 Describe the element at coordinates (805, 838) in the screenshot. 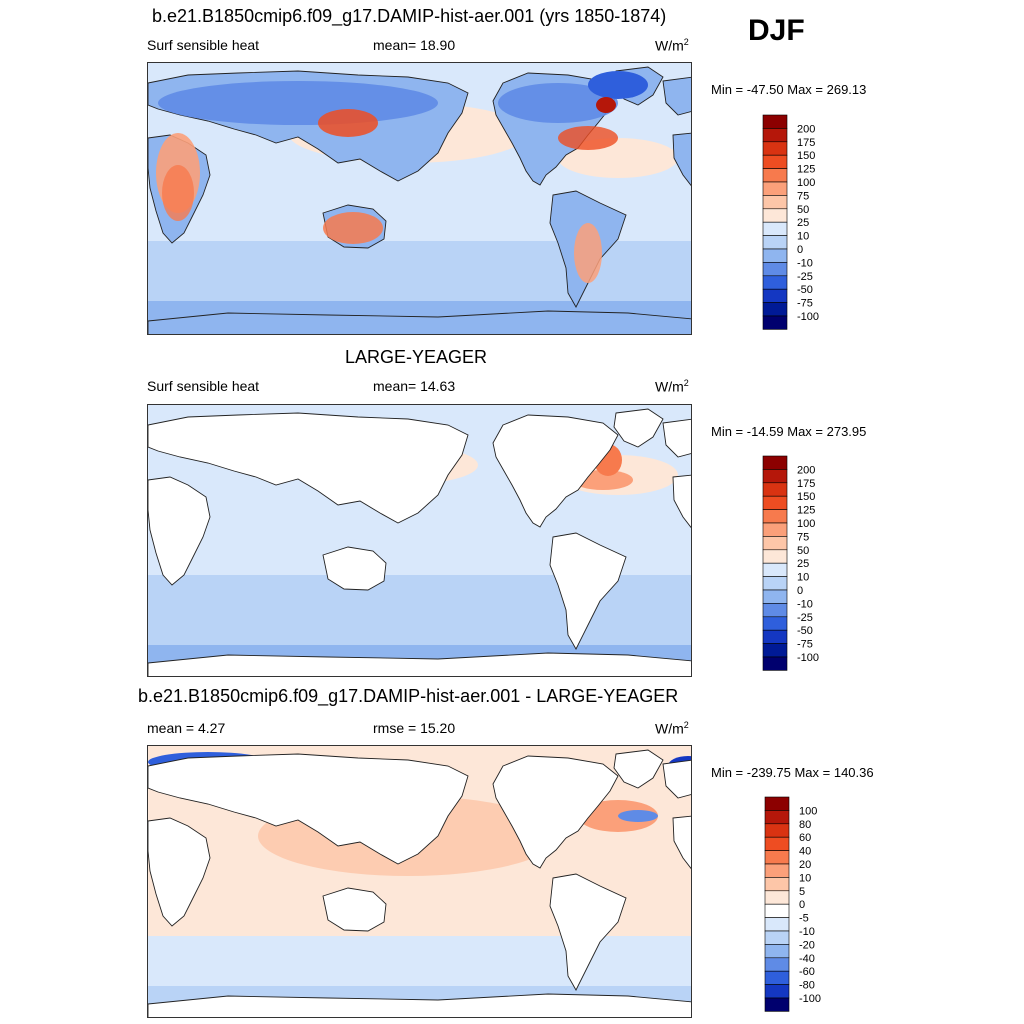

I see `colorbar-label: 60` at that location.